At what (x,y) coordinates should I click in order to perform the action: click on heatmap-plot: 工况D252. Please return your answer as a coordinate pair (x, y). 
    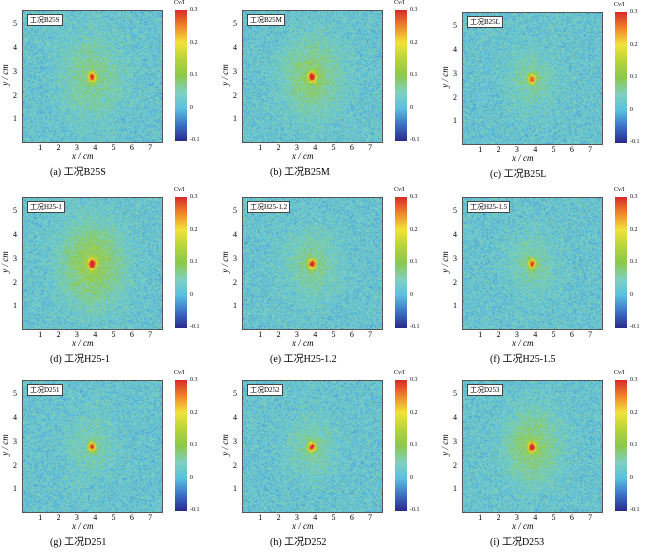
    Looking at the image, I should click on (312, 446).